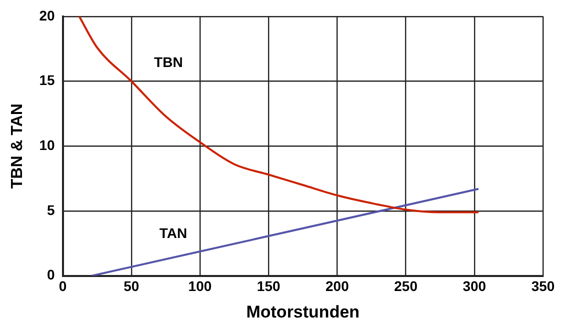 Image resolution: width=567 pixels, height=327 pixels. Describe the element at coordinates (50, 274) in the screenshot. I see `y-tick-label: 0` at that location.